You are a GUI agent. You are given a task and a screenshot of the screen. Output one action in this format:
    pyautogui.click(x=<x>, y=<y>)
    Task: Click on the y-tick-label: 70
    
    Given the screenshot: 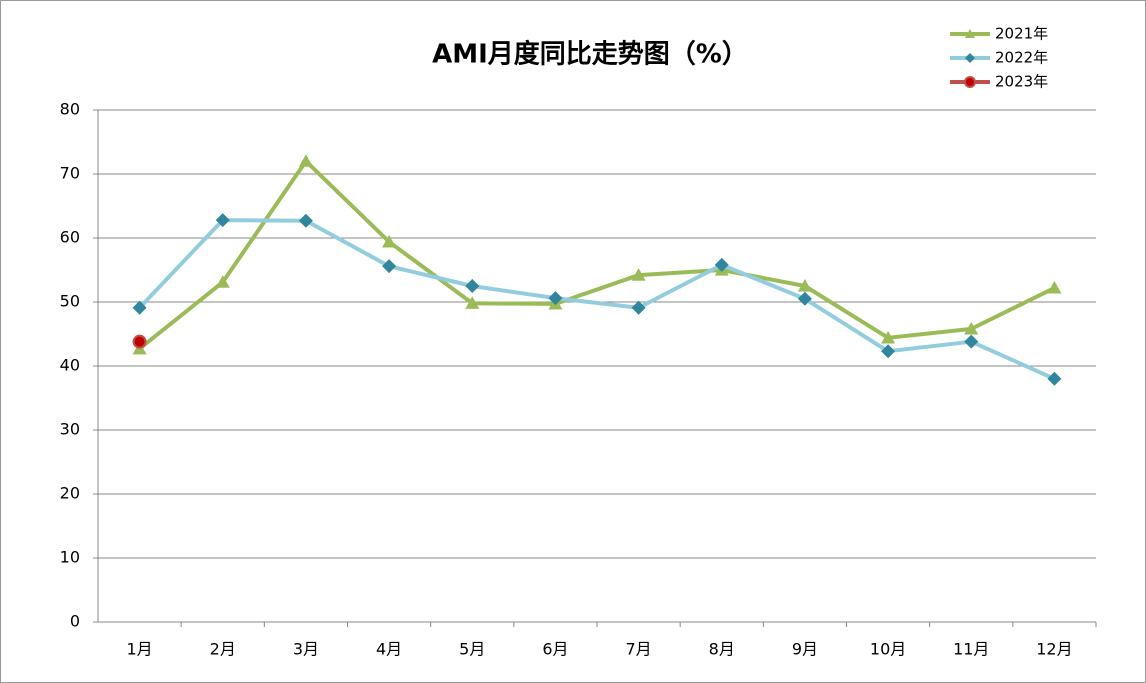 What is the action you would take?
    pyautogui.click(x=70, y=173)
    